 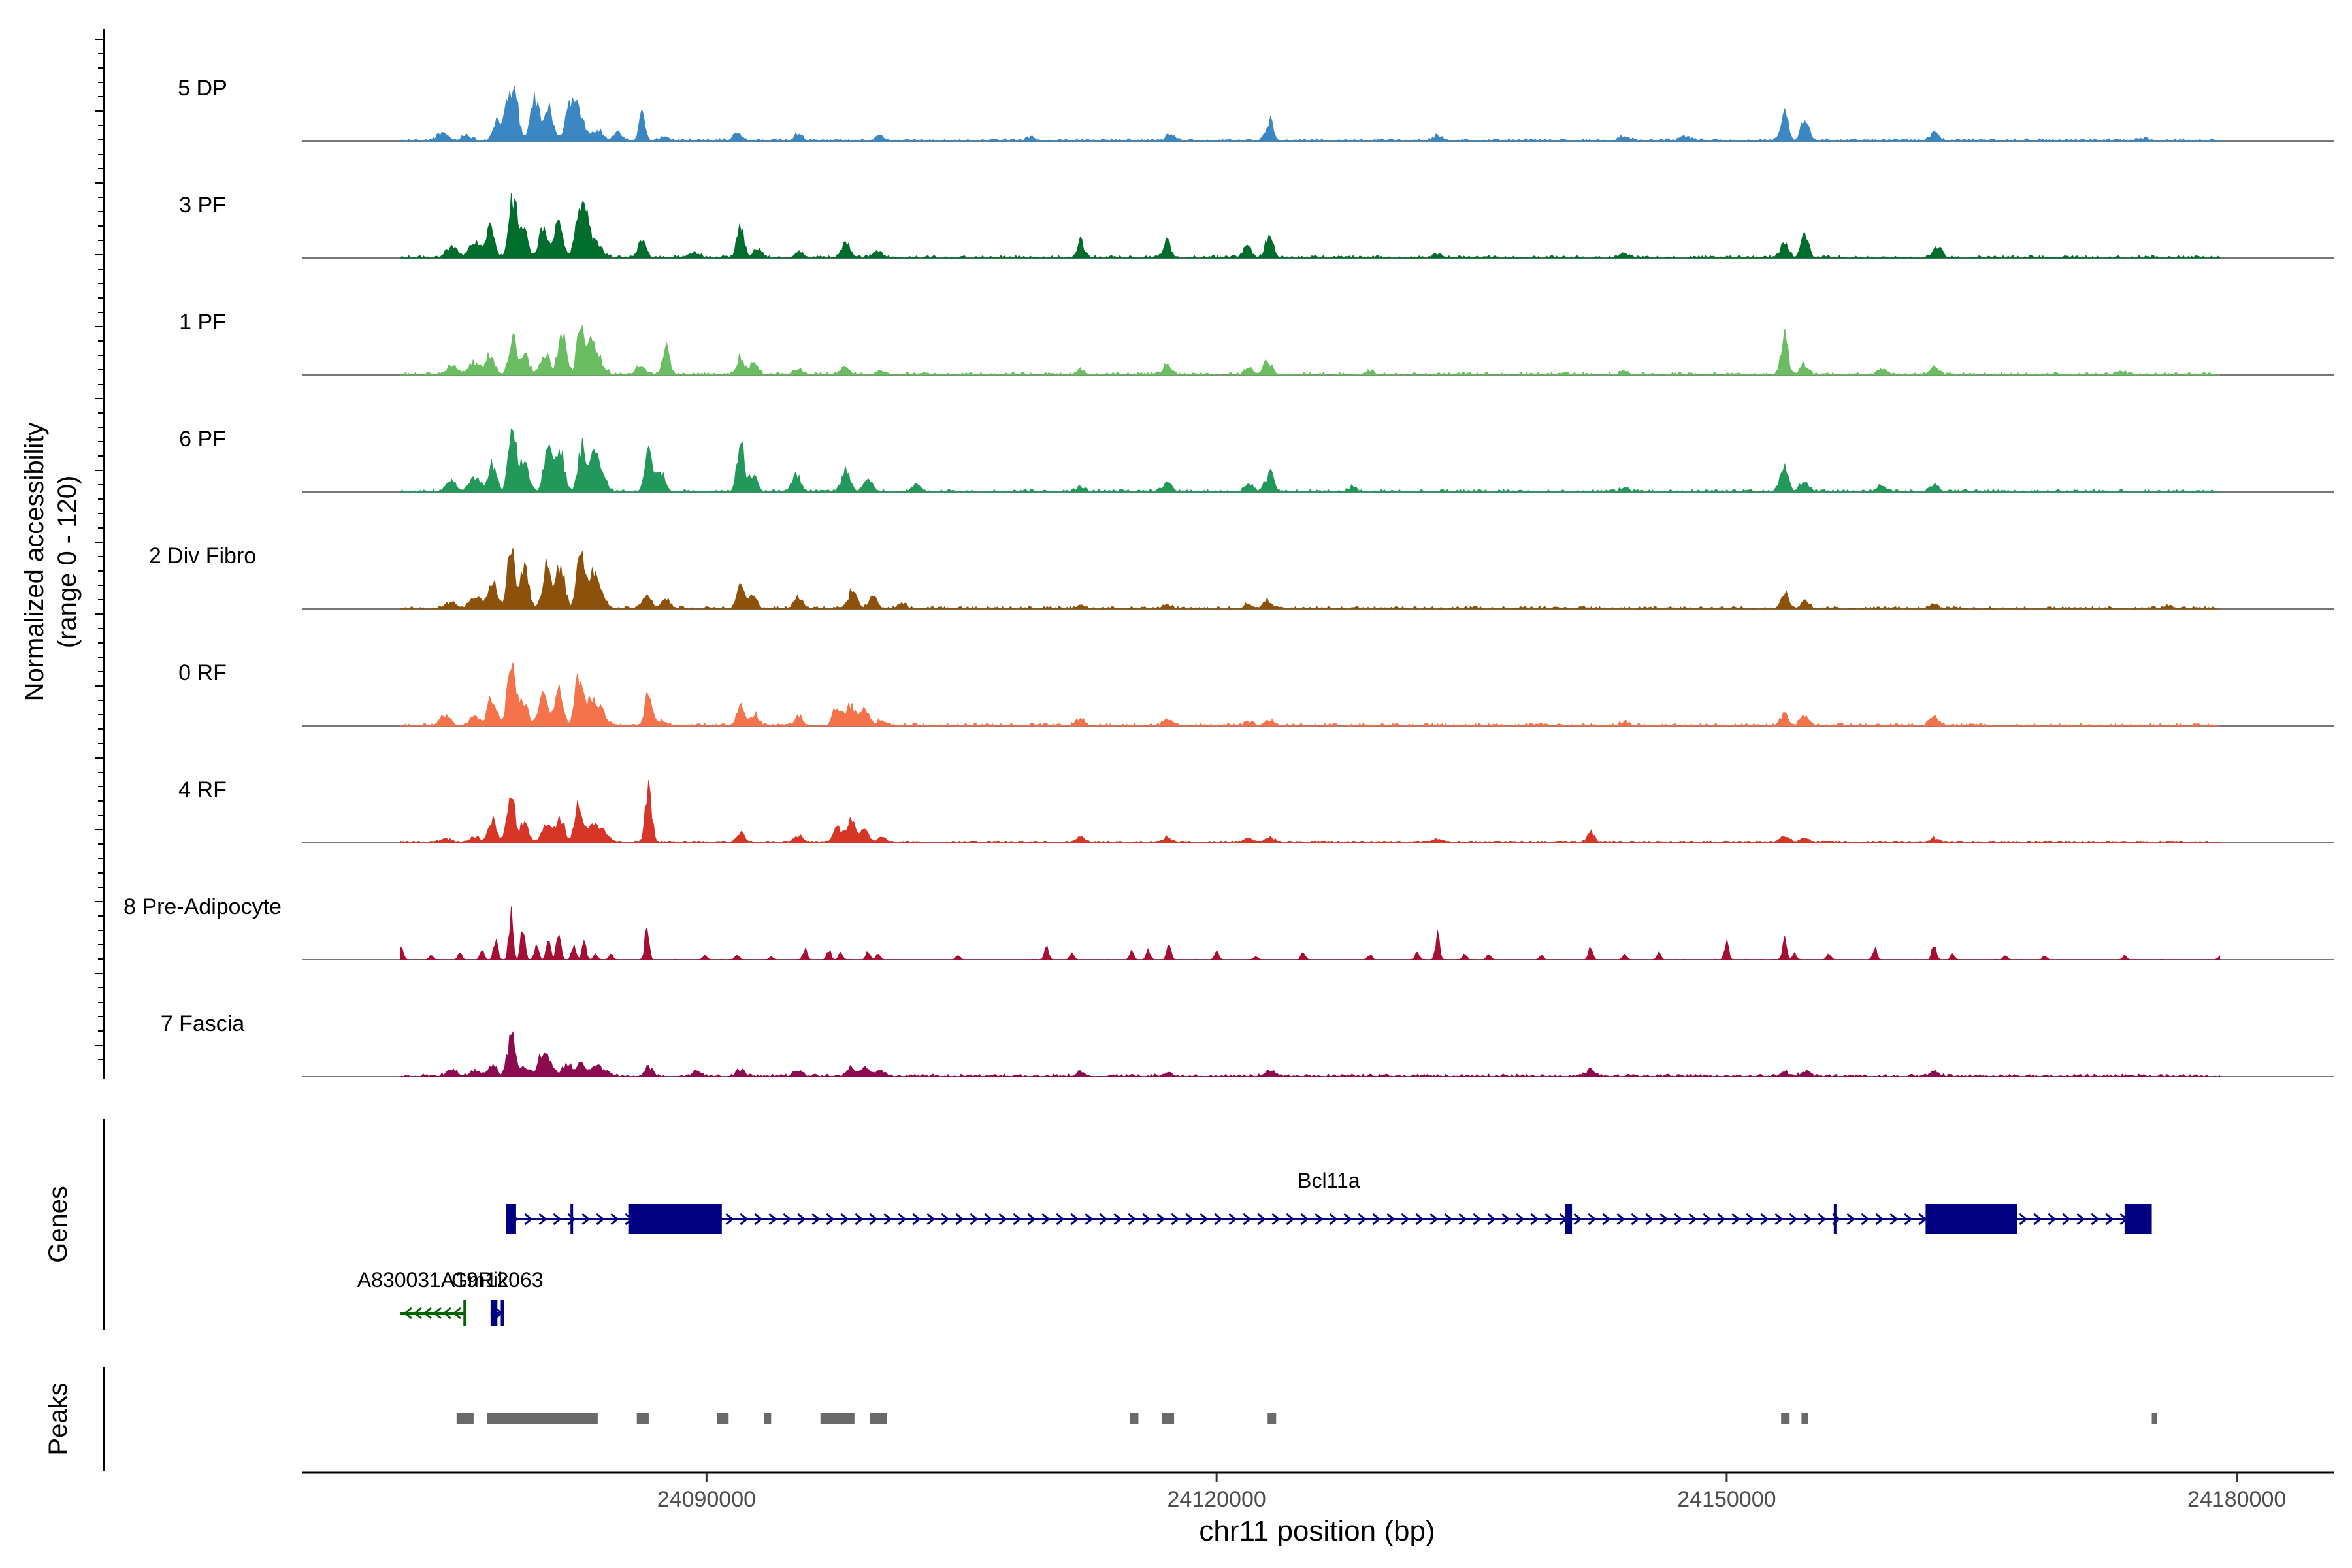 I want to click on track-label: 7 Fascia, so click(x=203, y=1023).